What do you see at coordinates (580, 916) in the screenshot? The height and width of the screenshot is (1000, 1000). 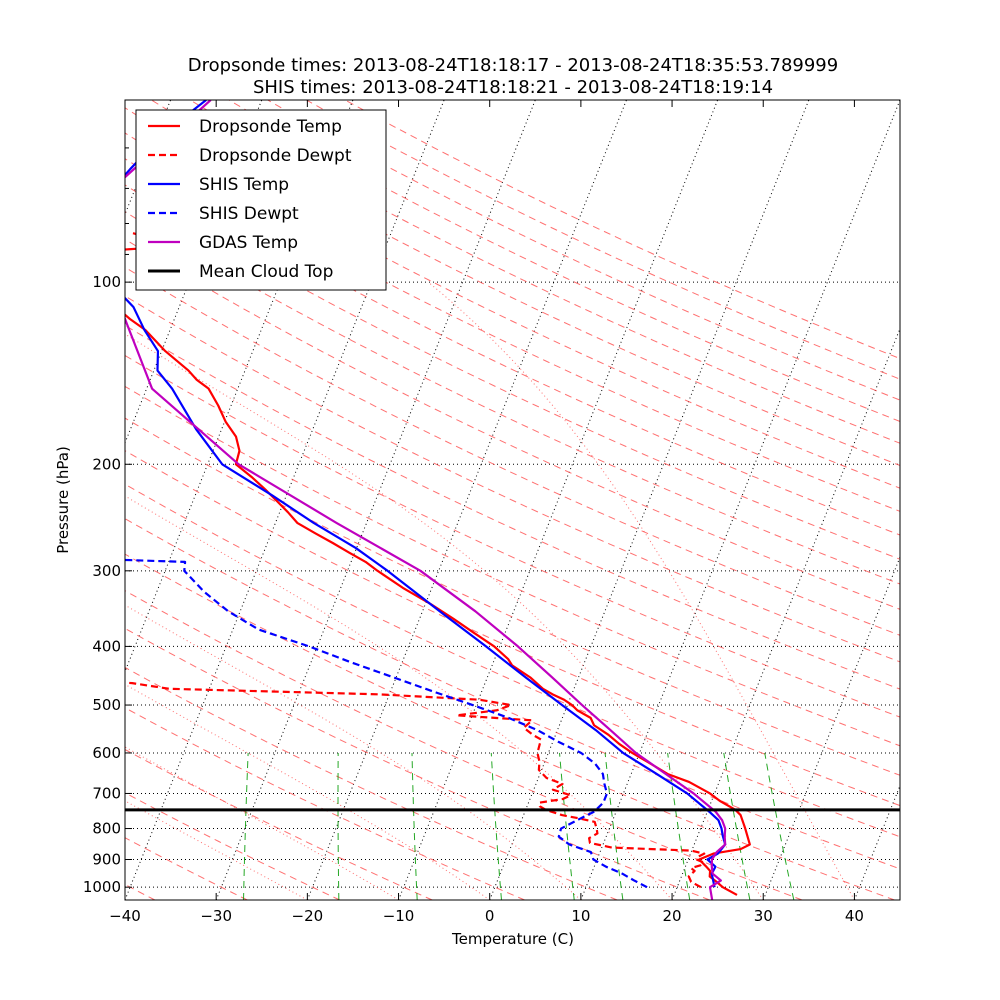 I see `x-tick-label: 10` at bounding box center [580, 916].